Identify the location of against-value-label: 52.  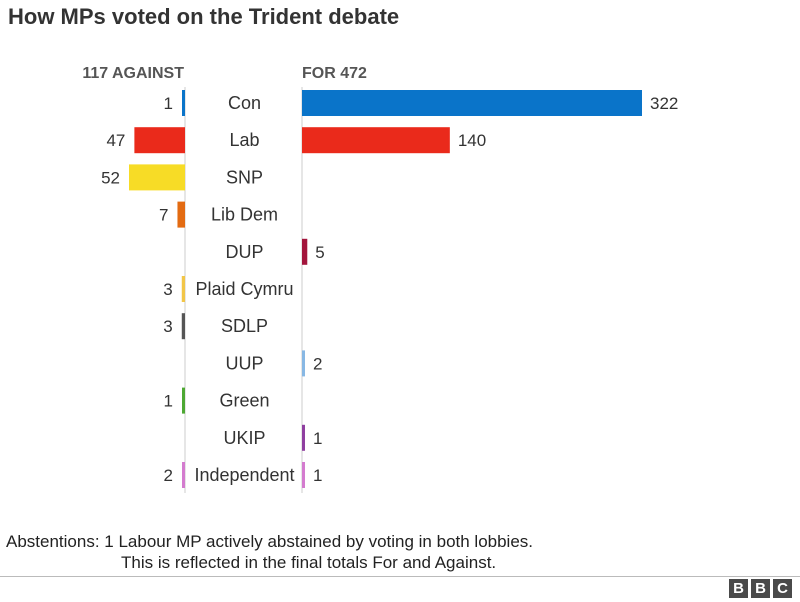
(110, 177).